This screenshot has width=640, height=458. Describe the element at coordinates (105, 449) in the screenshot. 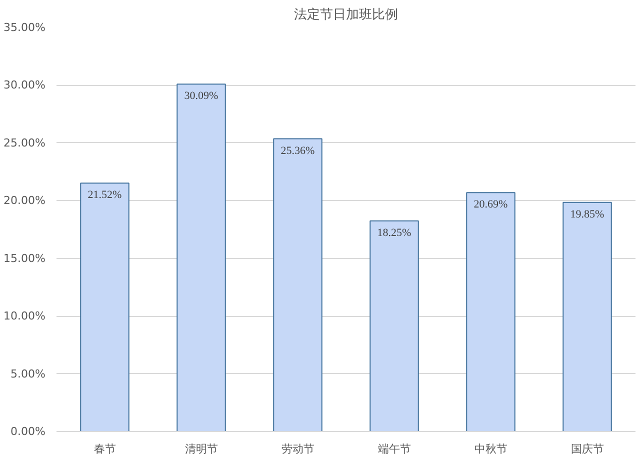

I see `x-tick-label: 春节` at that location.